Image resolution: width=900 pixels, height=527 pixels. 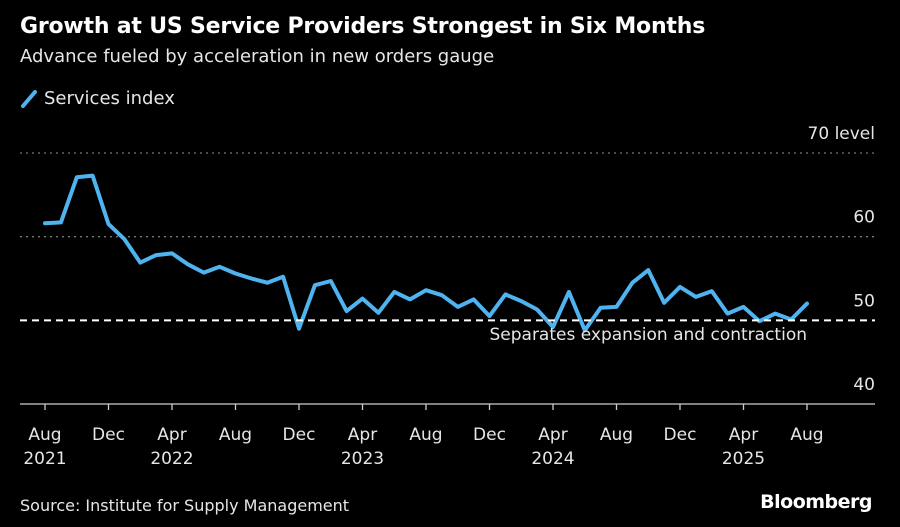 What do you see at coordinates (648, 335) in the screenshot?
I see `reference-line-label: Separates expansion and contraction` at bounding box center [648, 335].